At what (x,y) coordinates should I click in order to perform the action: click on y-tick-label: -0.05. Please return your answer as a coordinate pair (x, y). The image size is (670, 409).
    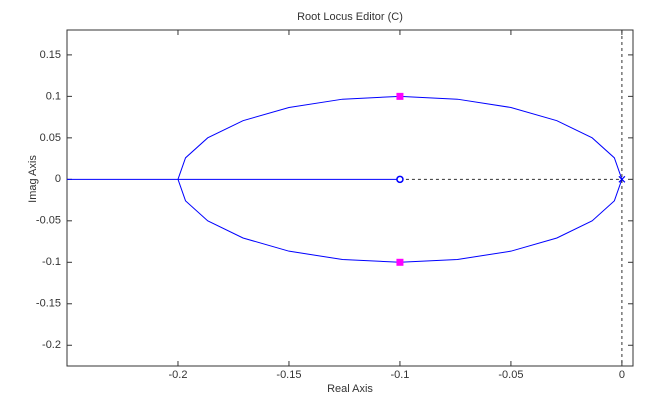
    Looking at the image, I should click on (48, 221).